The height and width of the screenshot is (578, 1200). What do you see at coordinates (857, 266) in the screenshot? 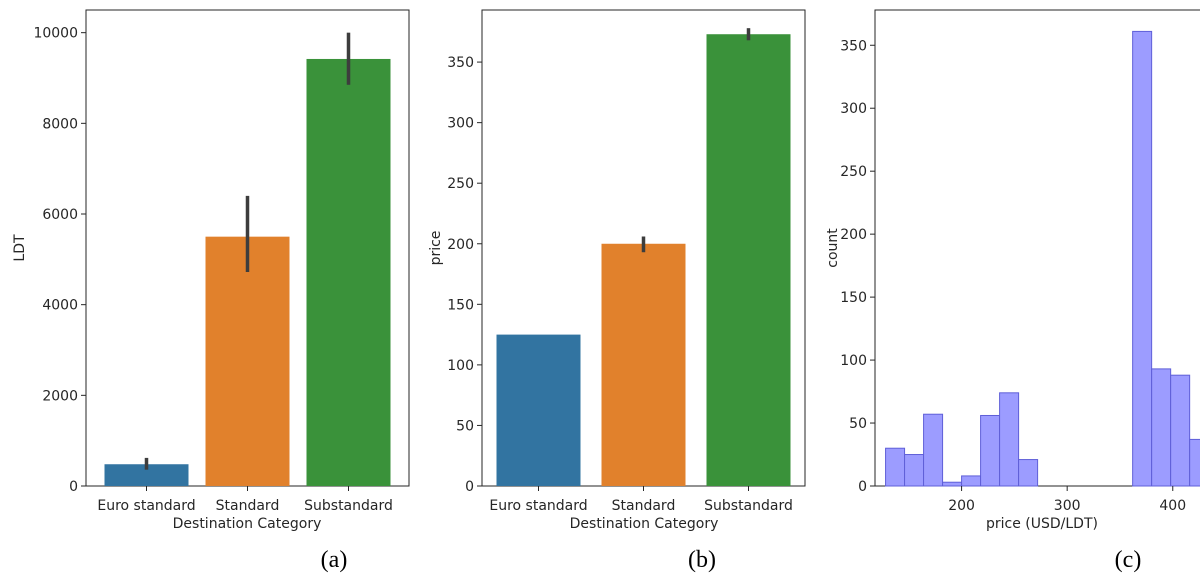
I see `panel-c-y-ticks: 0 50 100 150 200 250 300 350` at bounding box center [857, 266].